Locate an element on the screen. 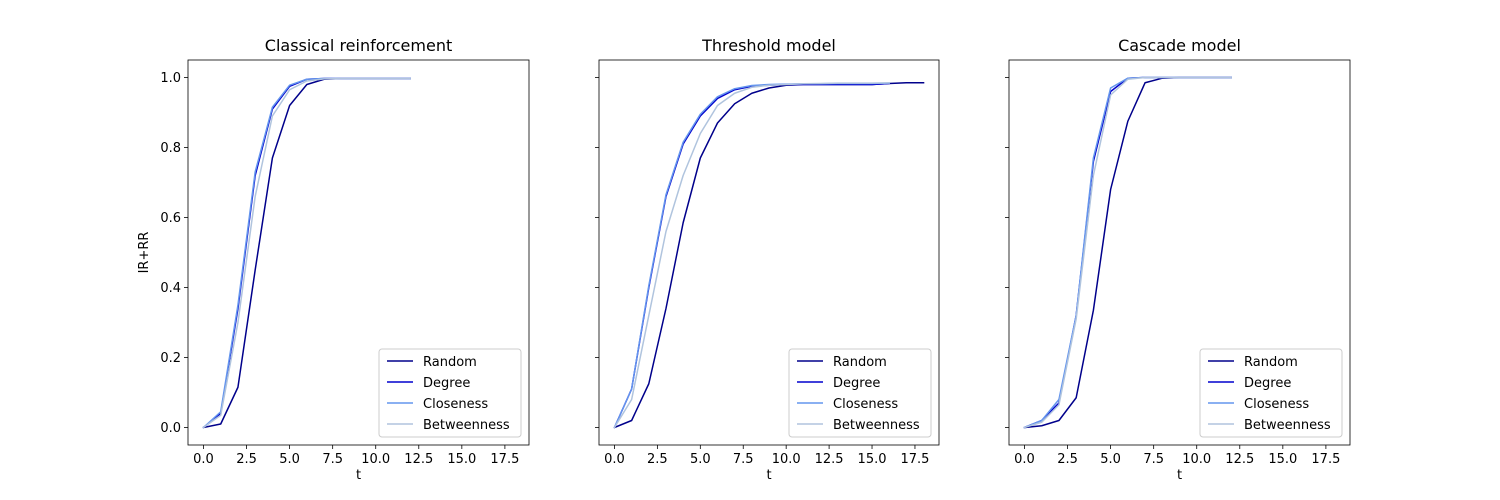 This screenshot has width=1500, height=500. chart-title: Cascade model is located at coordinates (1179, 45).